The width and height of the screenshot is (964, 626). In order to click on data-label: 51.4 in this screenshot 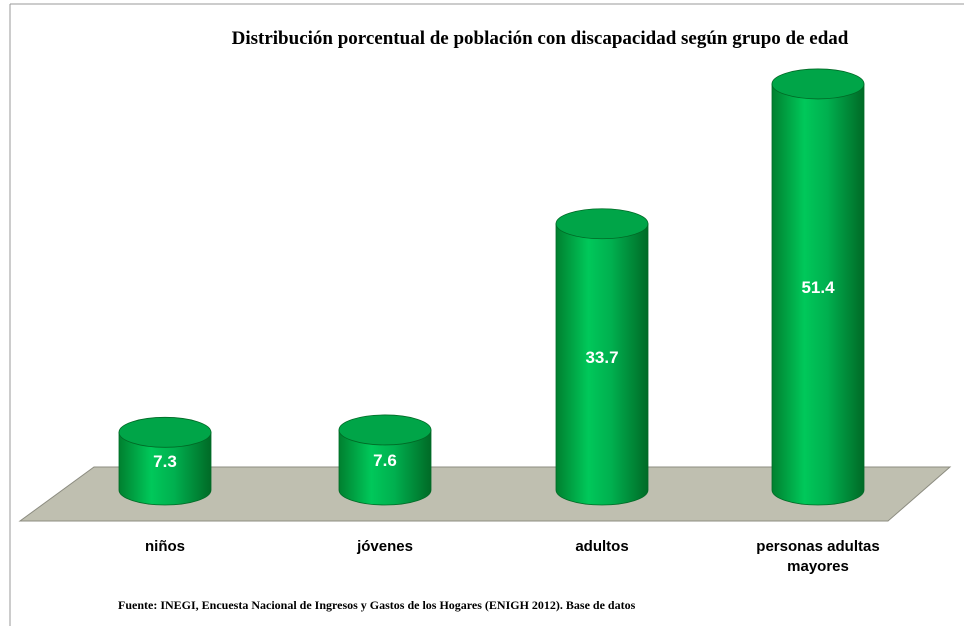, I will do `click(818, 287)`.